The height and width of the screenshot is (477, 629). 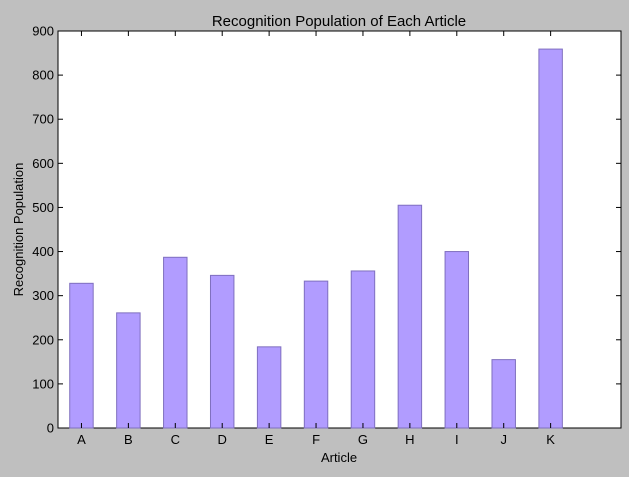 What do you see at coordinates (43, 207) in the screenshot?
I see `y-tick-label: 500` at bounding box center [43, 207].